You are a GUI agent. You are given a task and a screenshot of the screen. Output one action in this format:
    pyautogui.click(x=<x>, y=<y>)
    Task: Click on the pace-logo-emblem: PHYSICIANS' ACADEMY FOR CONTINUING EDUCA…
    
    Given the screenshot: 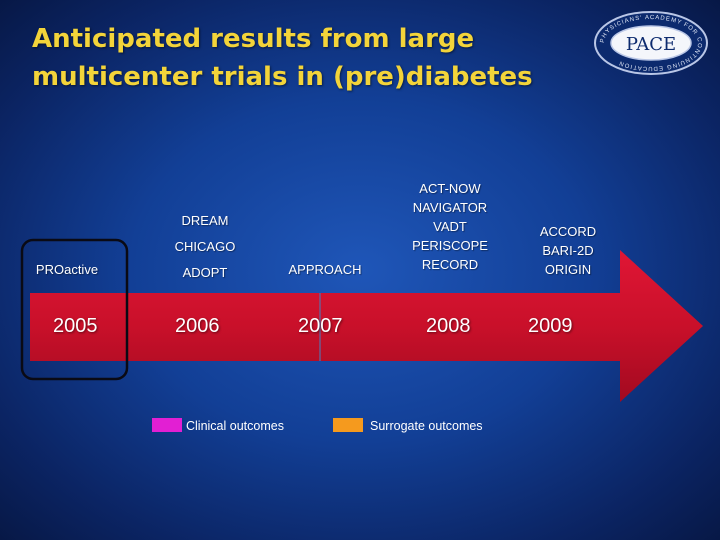 What is the action you would take?
    pyautogui.click(x=651, y=43)
    